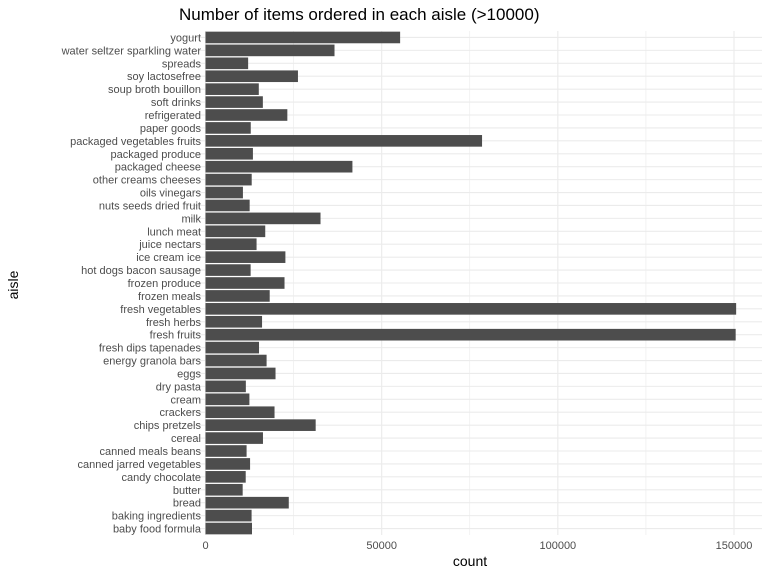 This screenshot has height=576, width=768. I want to click on y-tick-label: oils vinegars, so click(171, 194).